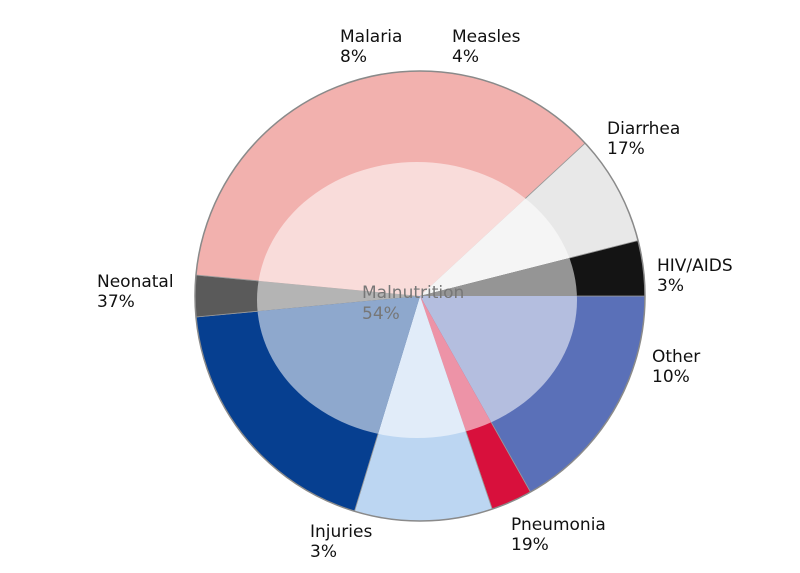 The image size is (800, 573). What do you see at coordinates (486, 37) in the screenshot?
I see `label-measles-name: Measles` at bounding box center [486, 37].